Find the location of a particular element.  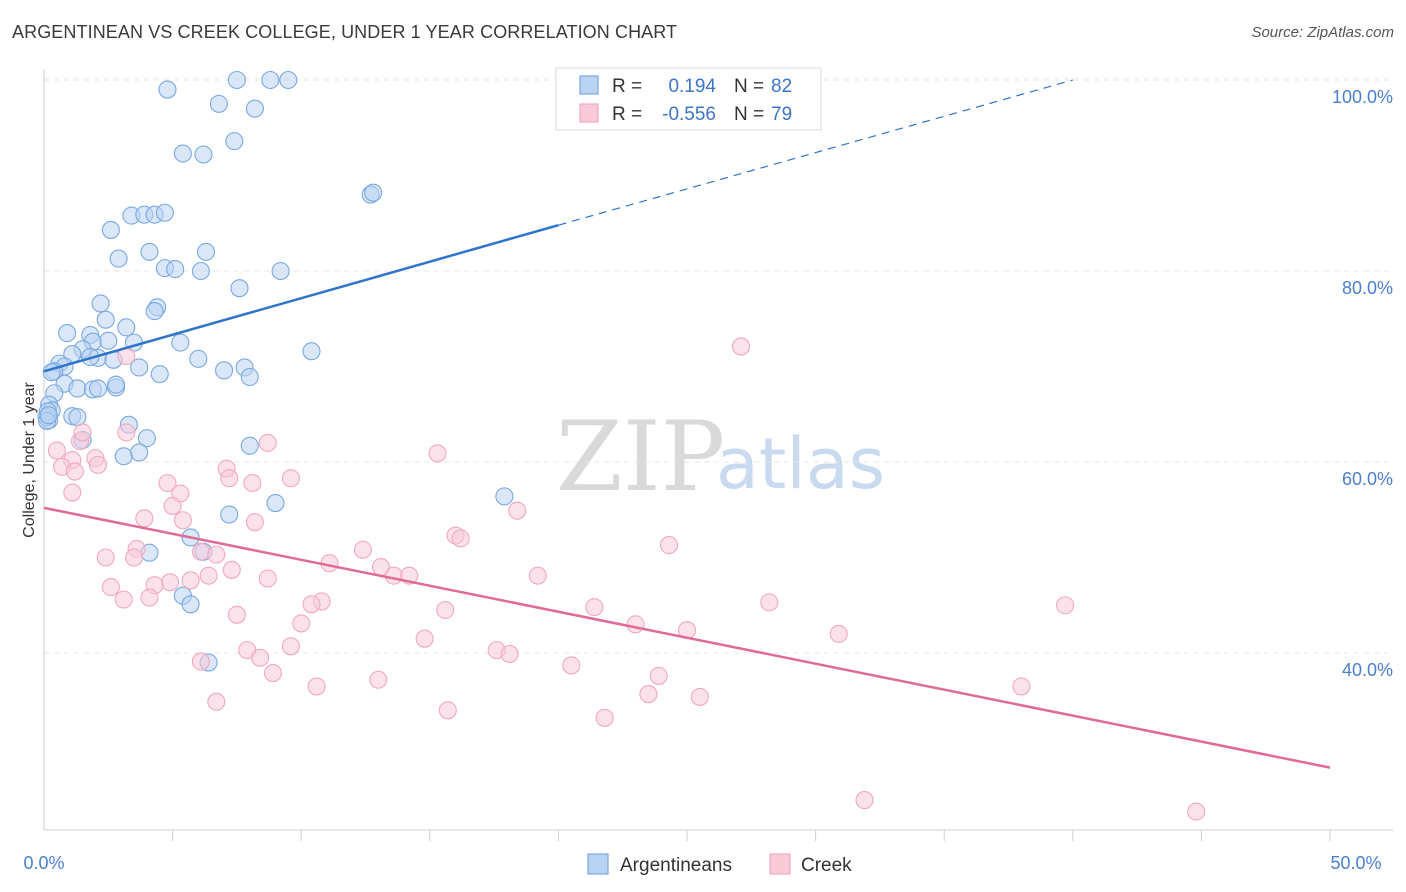

stats-r-label-argentineans: R = is located at coordinates (627, 86).